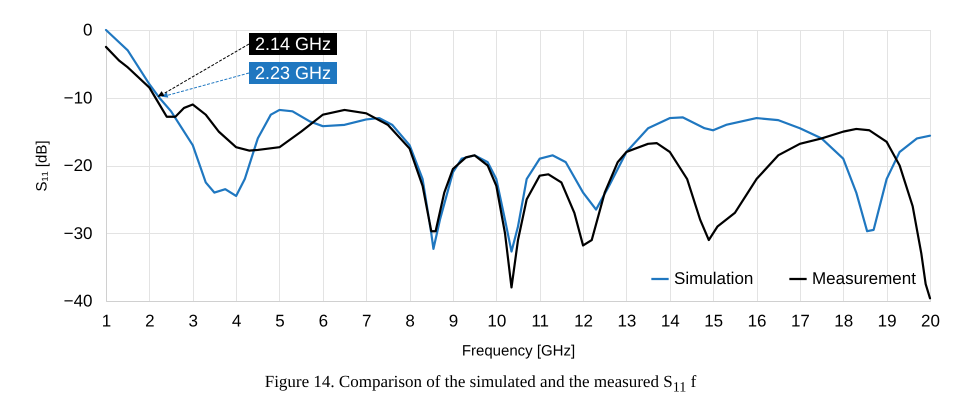 Image resolution: width=961 pixels, height=397 pixels. I want to click on x-tick-label: 19, so click(887, 321).